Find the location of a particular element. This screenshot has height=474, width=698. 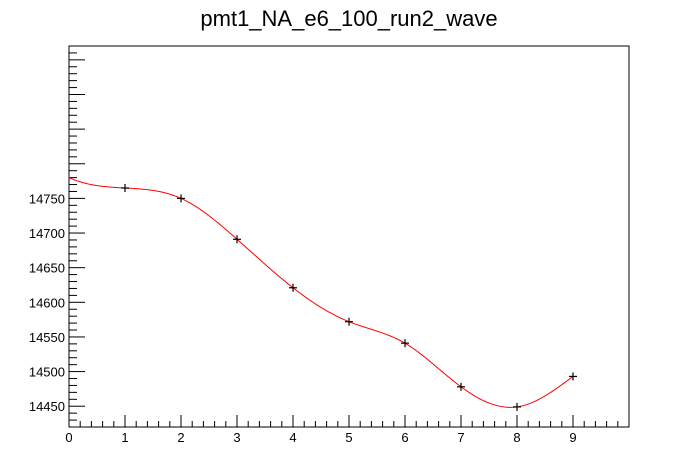

y-tick-label: 14550 is located at coordinates (47, 337).